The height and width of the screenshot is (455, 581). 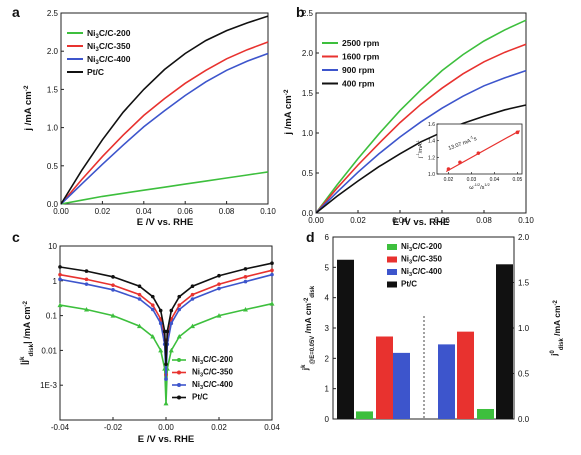 What do you see at coordinates (27, 333) in the screenshot?
I see `y-axis-label: |jkdisk| /mA cm-2` at bounding box center [27, 333].